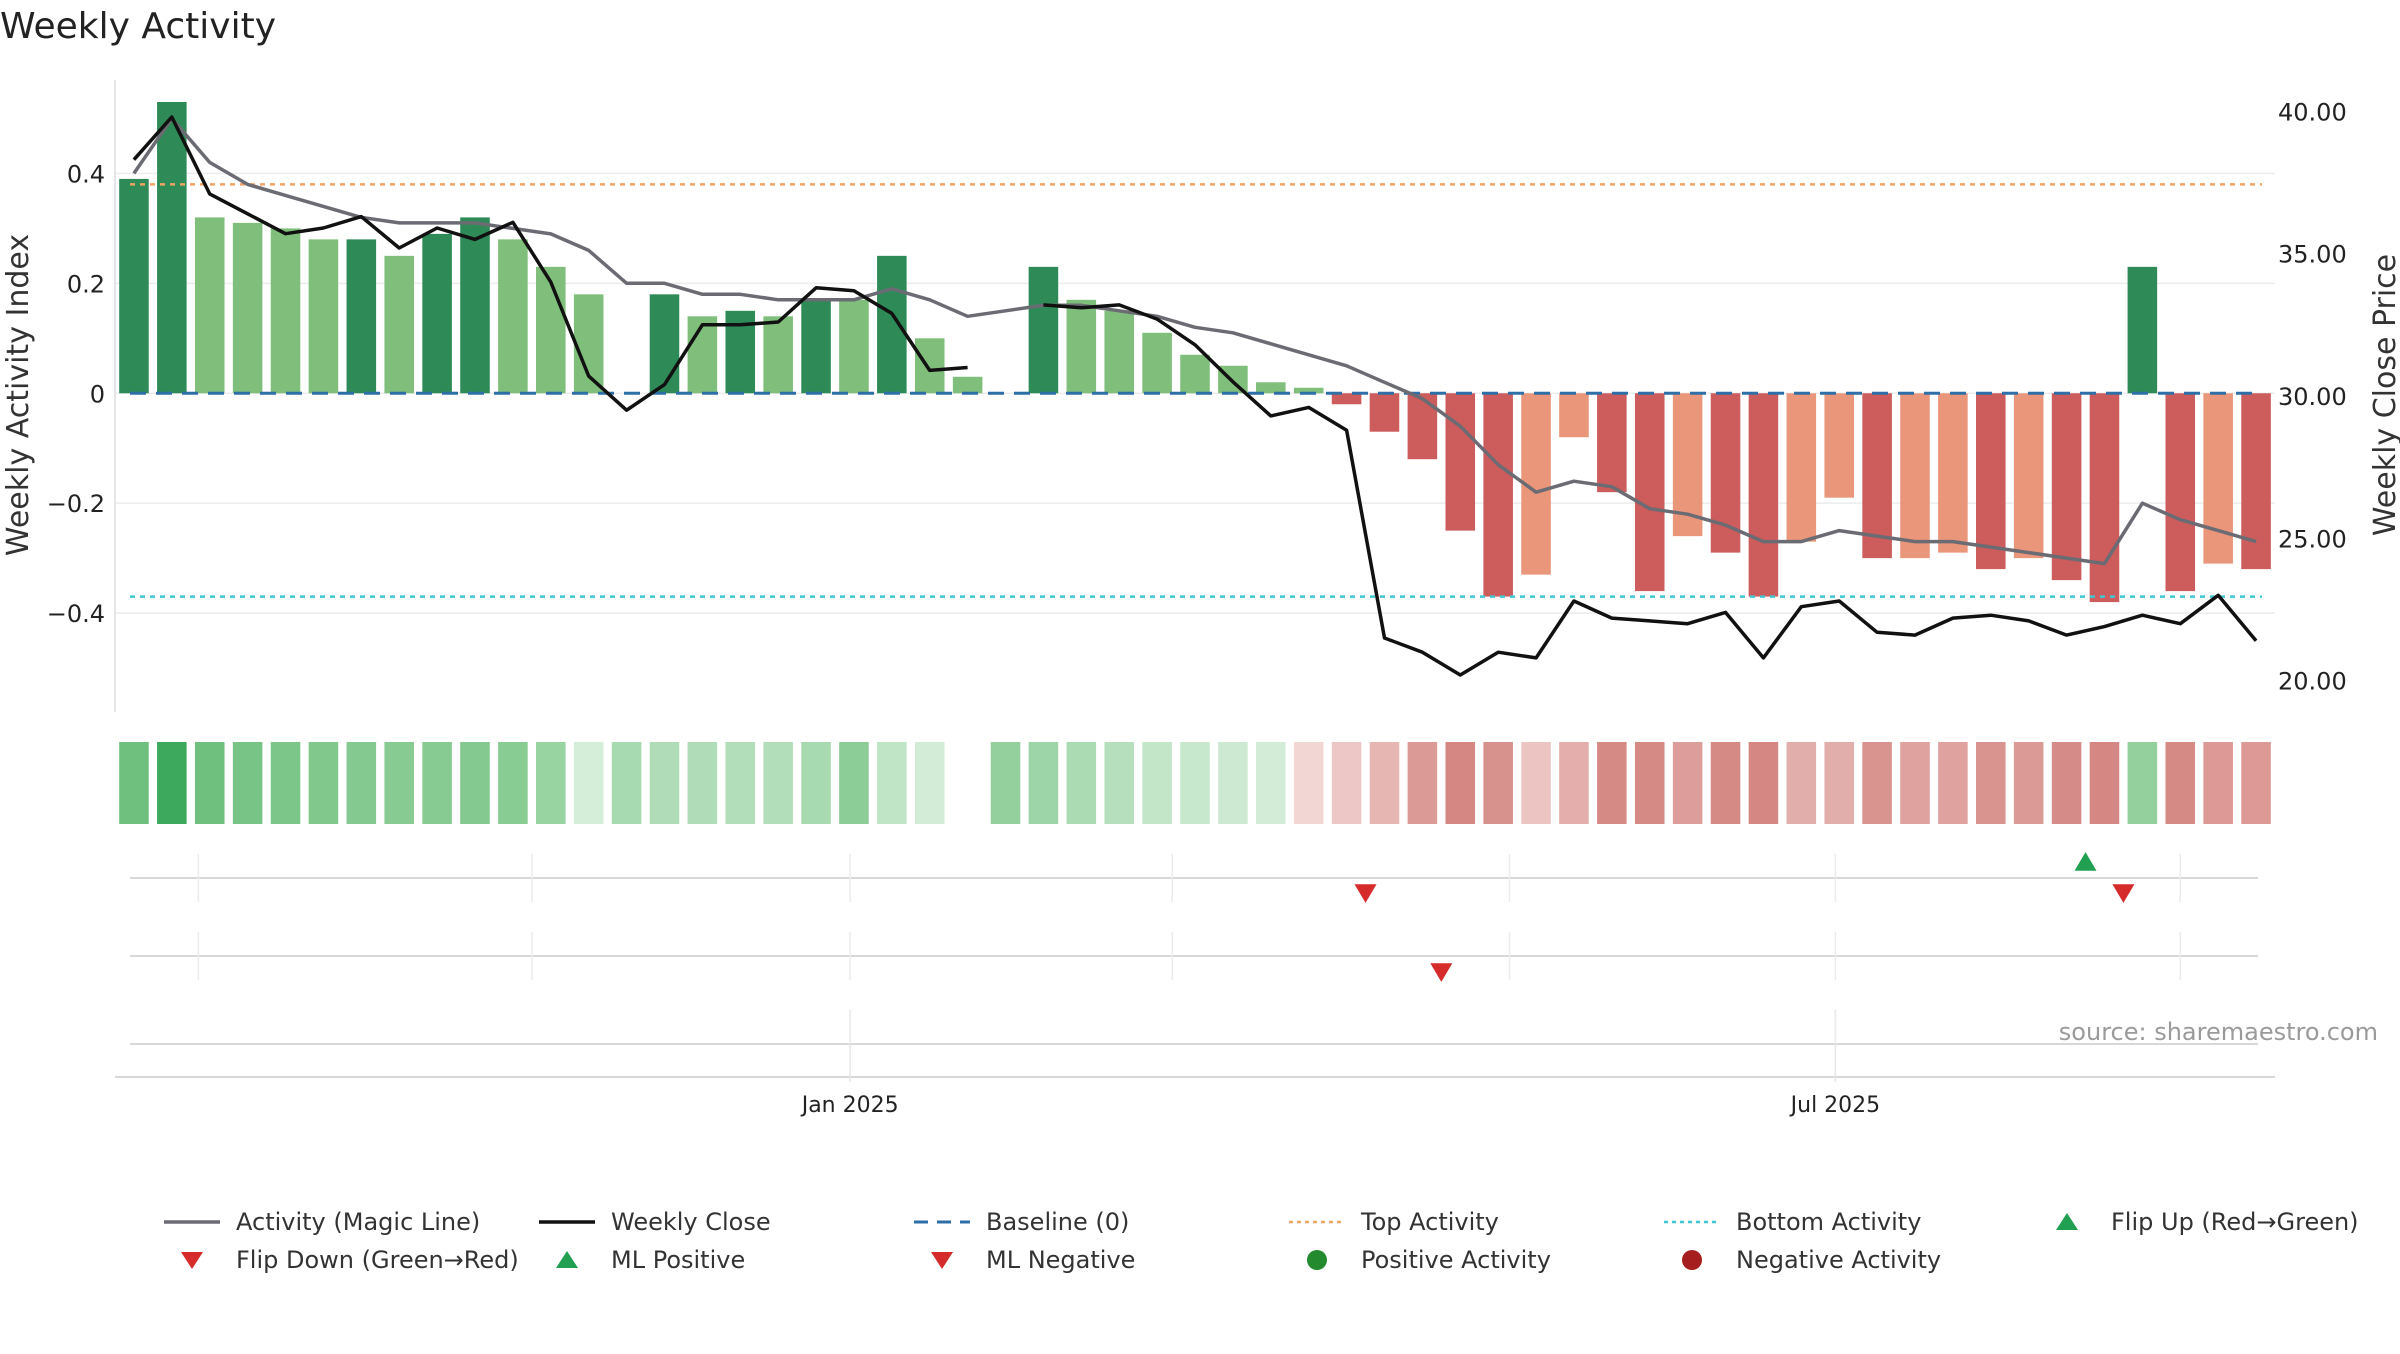 The height and width of the screenshot is (1354, 2400). Describe the element at coordinates (339, 1260) in the screenshot. I see `legend-item: Flip Down (Green→Red)` at that location.